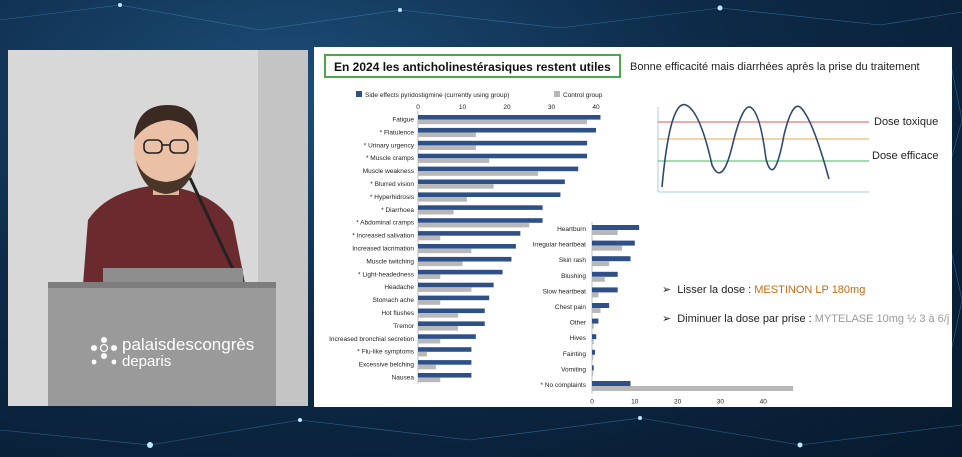 The width and height of the screenshot is (962, 457). What do you see at coordinates (905, 156) in the screenshot?
I see `dose-efficace-label: Dose efficace` at bounding box center [905, 156].